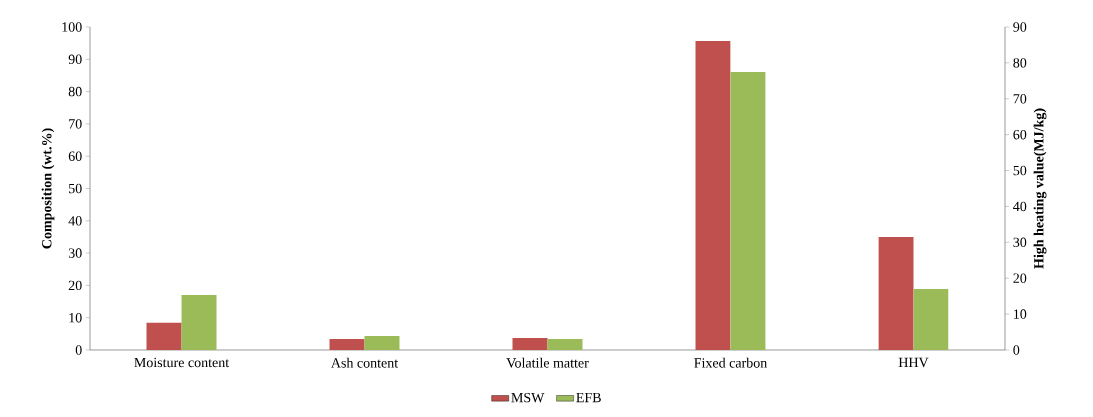 The height and width of the screenshot is (417, 1093). What do you see at coordinates (1020, 134) in the screenshot?
I see `y2-tick-label: 60` at bounding box center [1020, 134].